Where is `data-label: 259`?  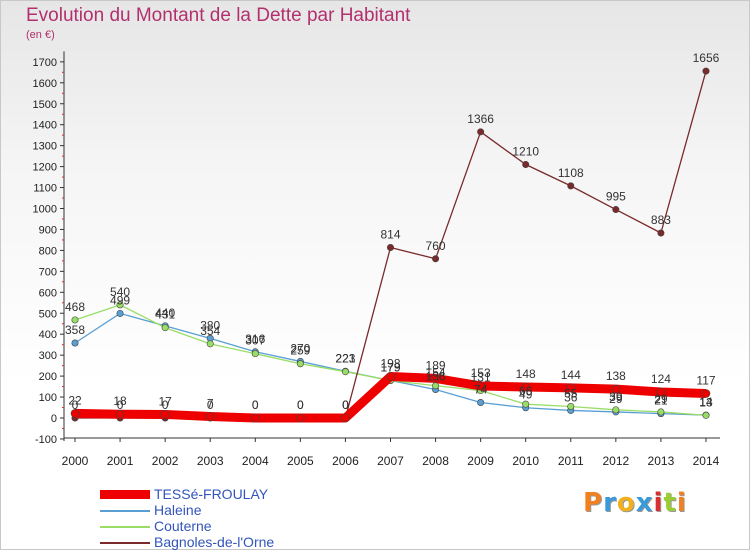
data-label: 259 is located at coordinates (300, 351).